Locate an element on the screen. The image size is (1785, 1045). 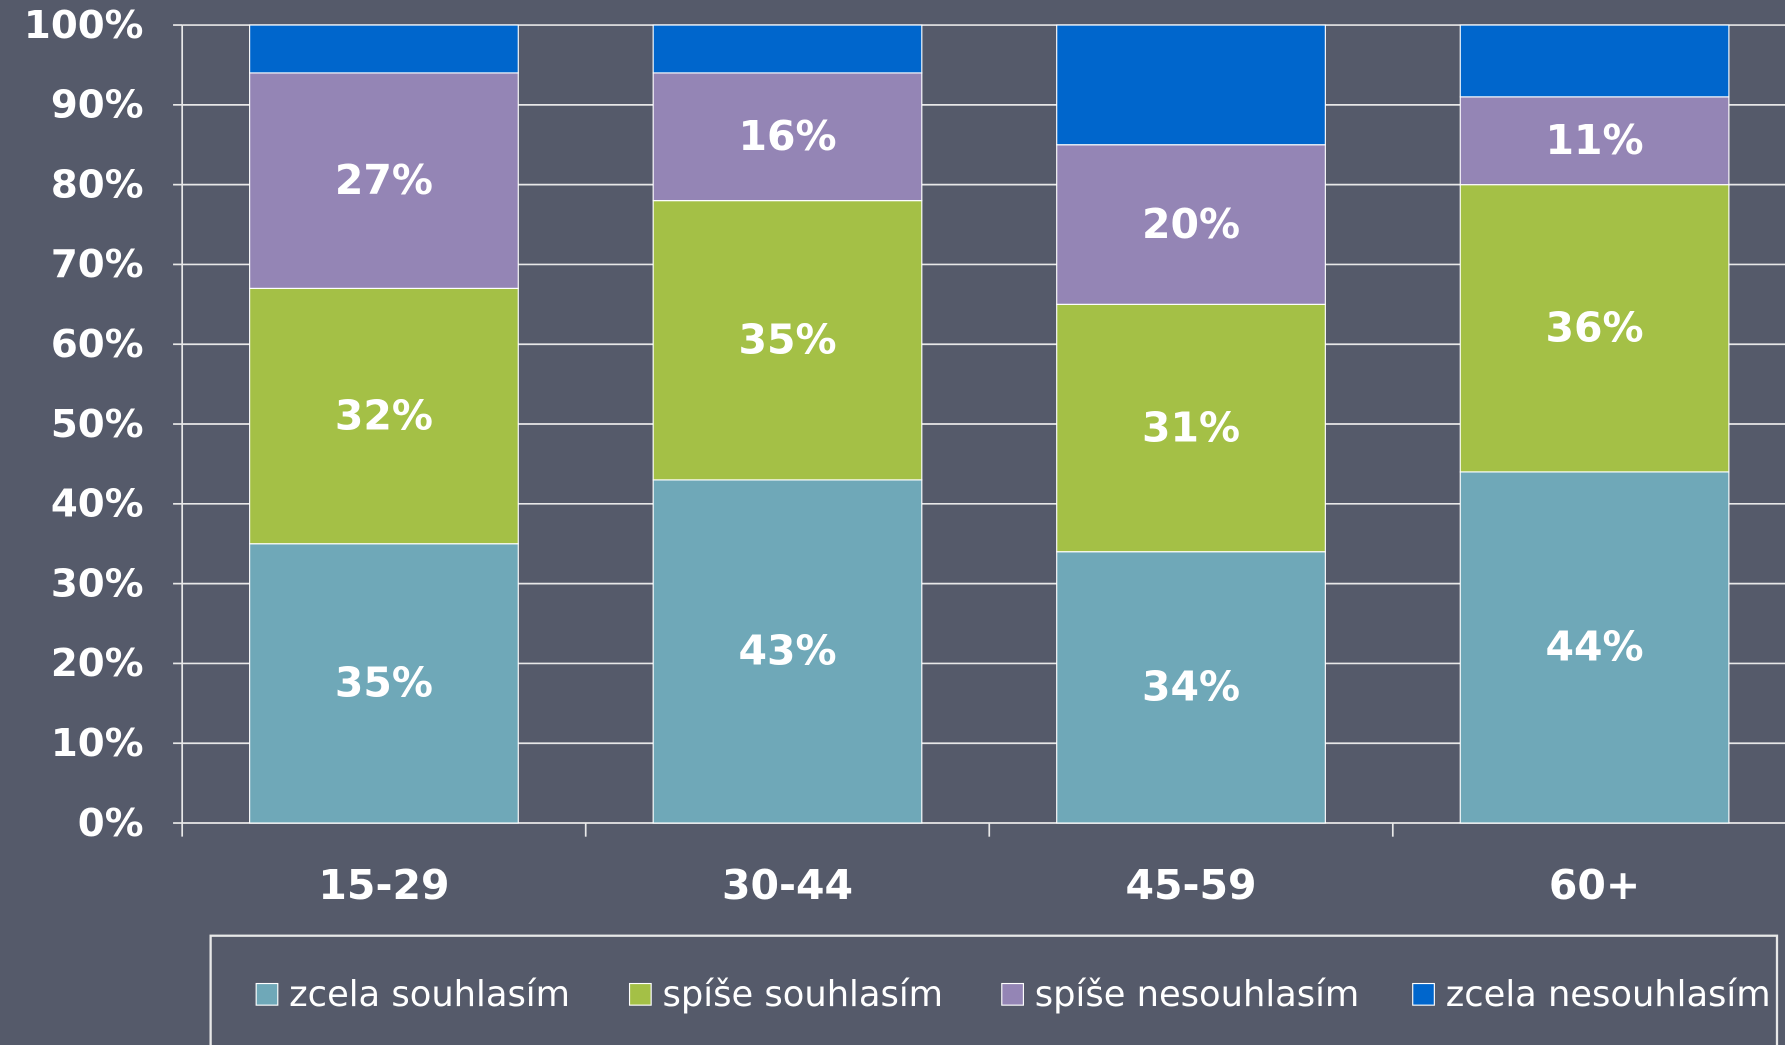
data-label: 27% is located at coordinates (384, 180).